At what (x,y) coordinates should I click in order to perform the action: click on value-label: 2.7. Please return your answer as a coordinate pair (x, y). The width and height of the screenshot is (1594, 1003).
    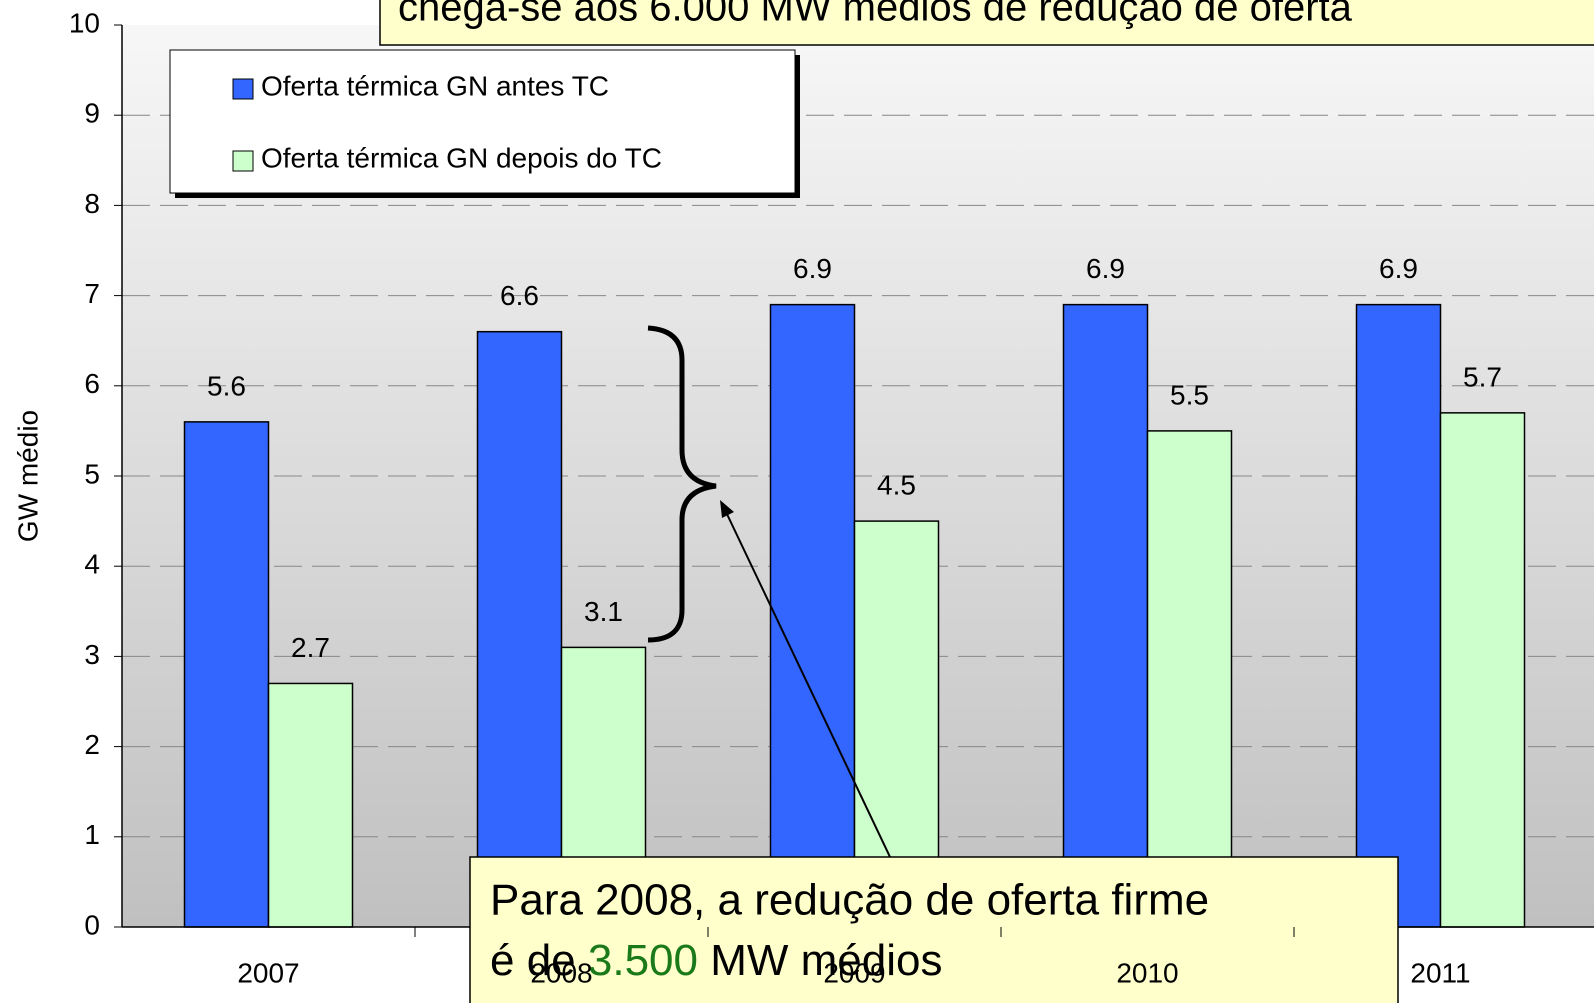
    Looking at the image, I should click on (310, 647).